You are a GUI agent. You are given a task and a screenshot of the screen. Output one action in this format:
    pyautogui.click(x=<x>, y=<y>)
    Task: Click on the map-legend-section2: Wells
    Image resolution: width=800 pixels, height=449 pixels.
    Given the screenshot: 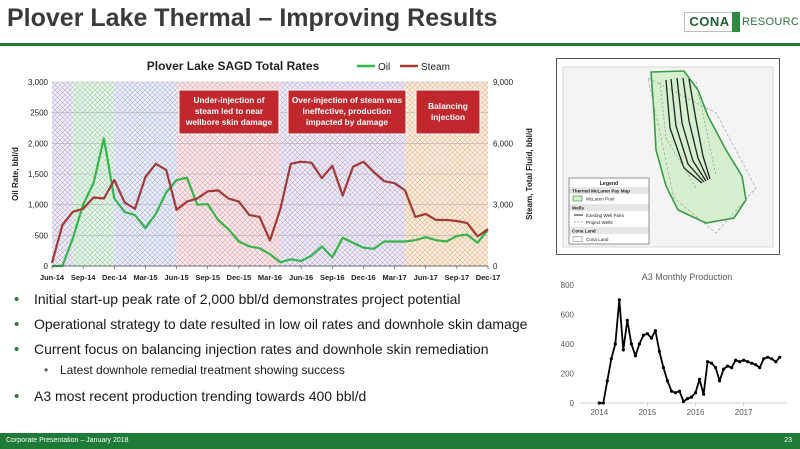 What is the action you would take?
    pyautogui.click(x=578, y=208)
    